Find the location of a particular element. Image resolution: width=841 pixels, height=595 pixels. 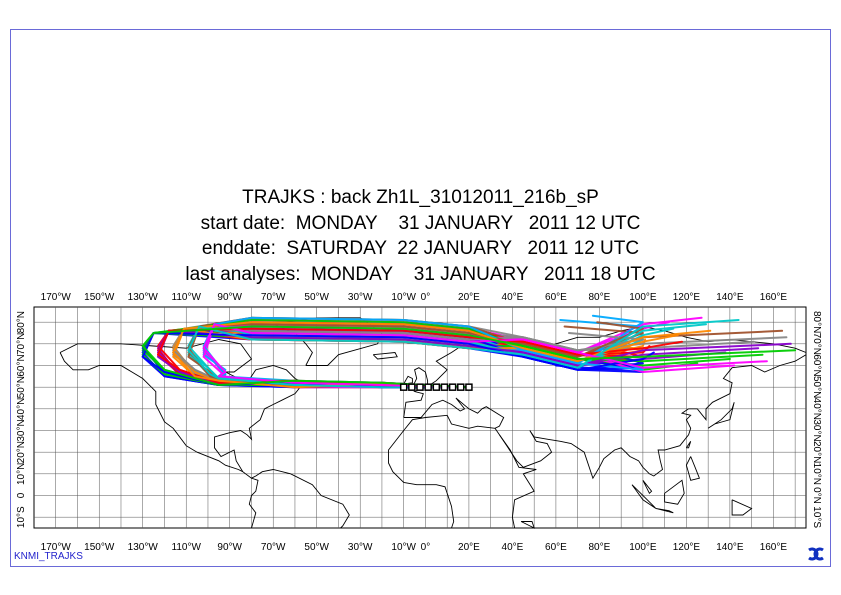

lat-tick-label-left: 50°N is located at coordinates (21, 387).